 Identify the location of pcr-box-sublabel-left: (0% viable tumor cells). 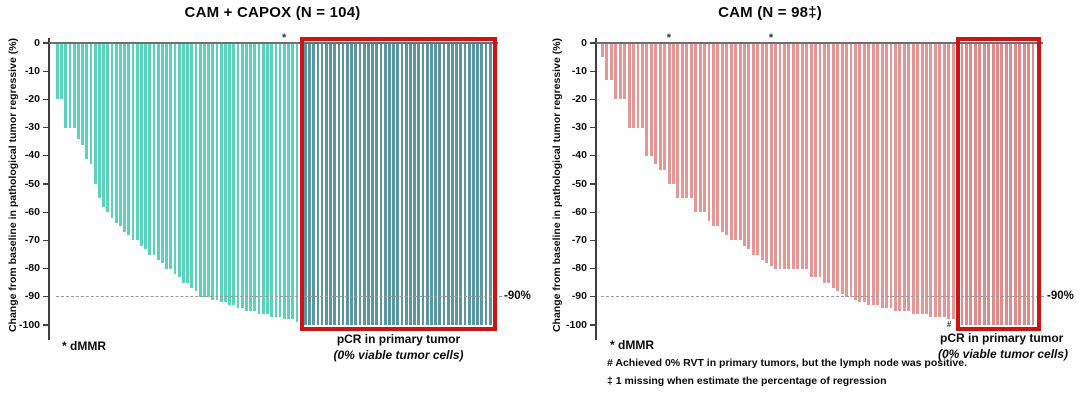
(398, 355).